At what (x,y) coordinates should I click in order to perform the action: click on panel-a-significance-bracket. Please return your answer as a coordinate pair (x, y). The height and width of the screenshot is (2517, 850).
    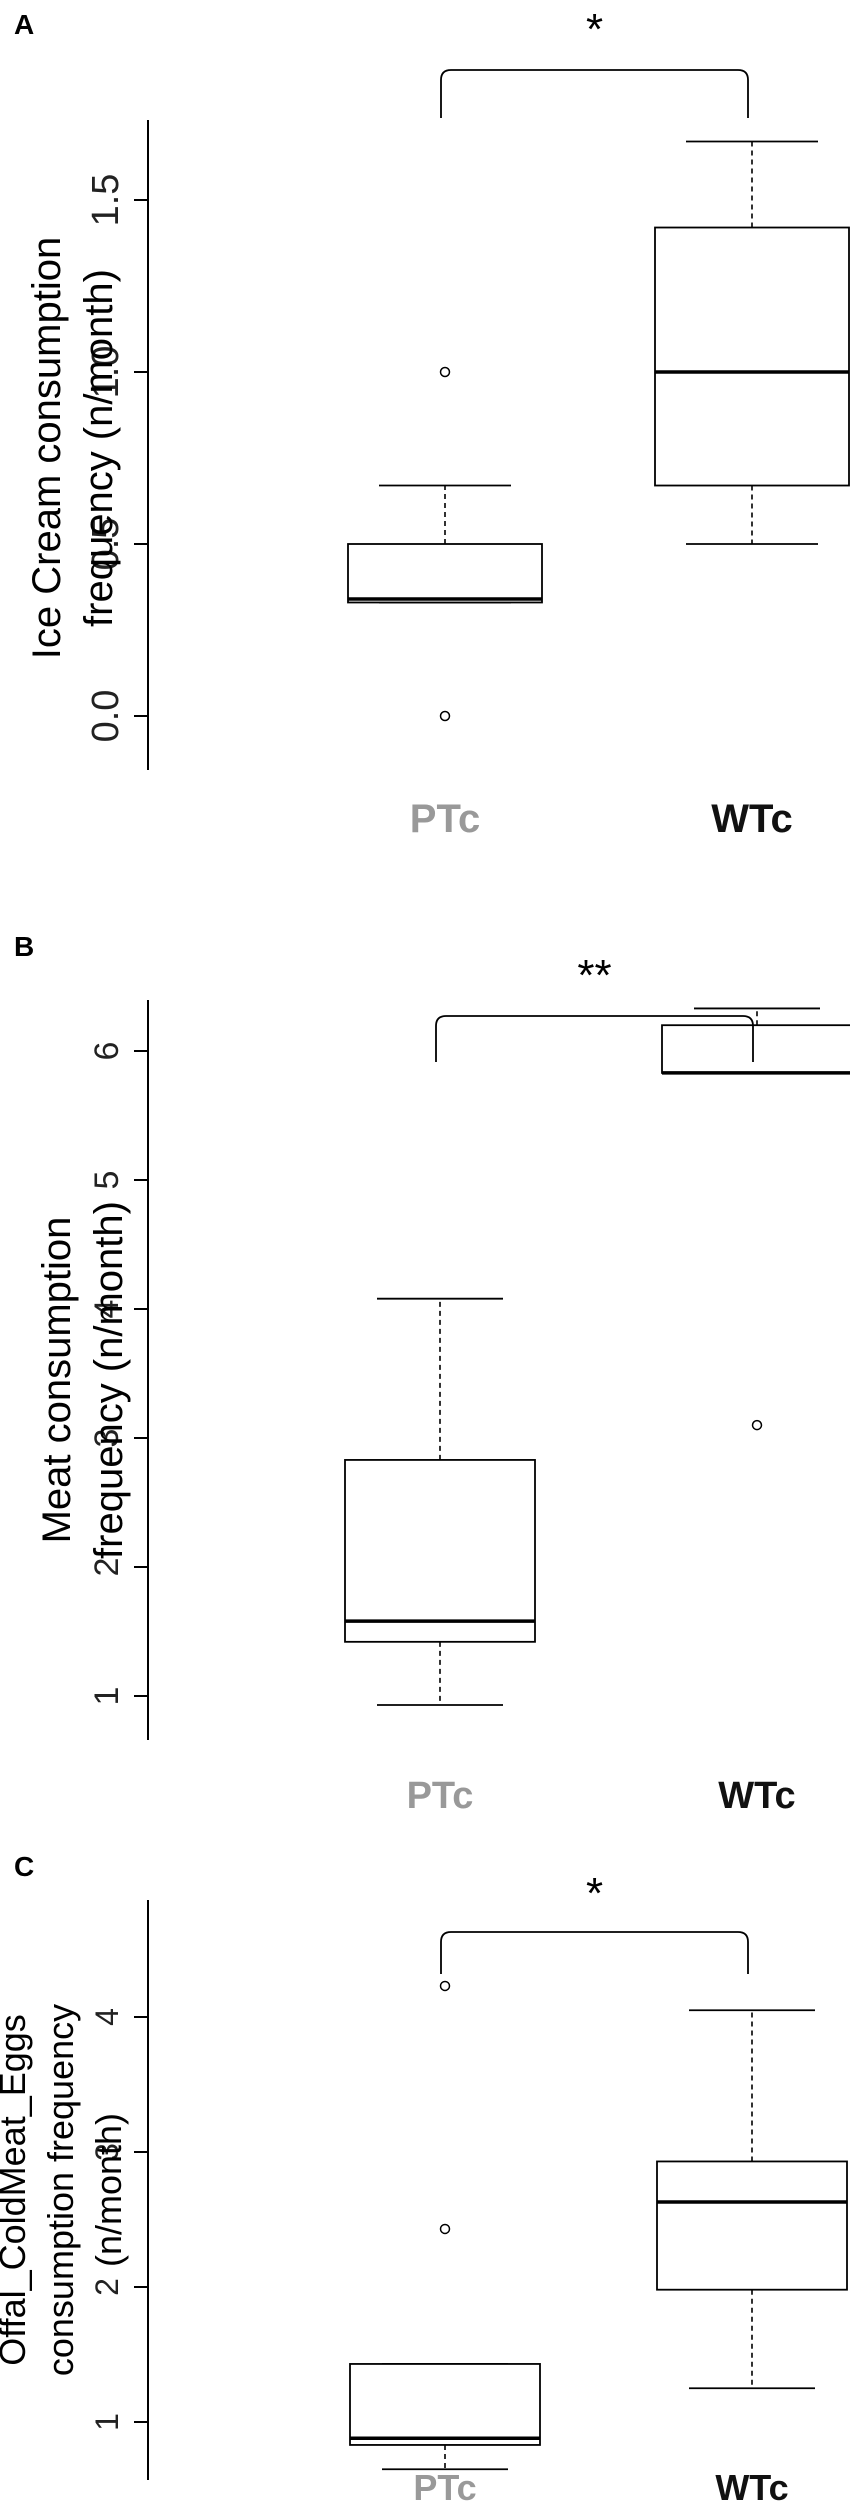
    Looking at the image, I should click on (594, 93).